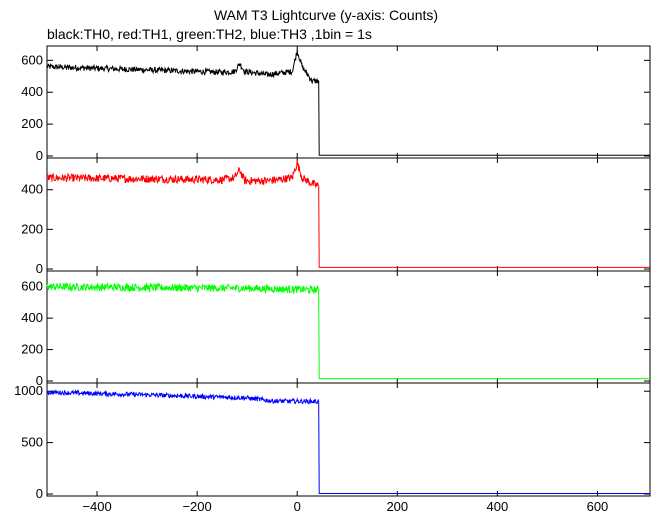 Image resolution: width=652 pixels, height=515 pixels. Describe the element at coordinates (28, 390) in the screenshot. I see `y-tick-label: 1000` at that location.